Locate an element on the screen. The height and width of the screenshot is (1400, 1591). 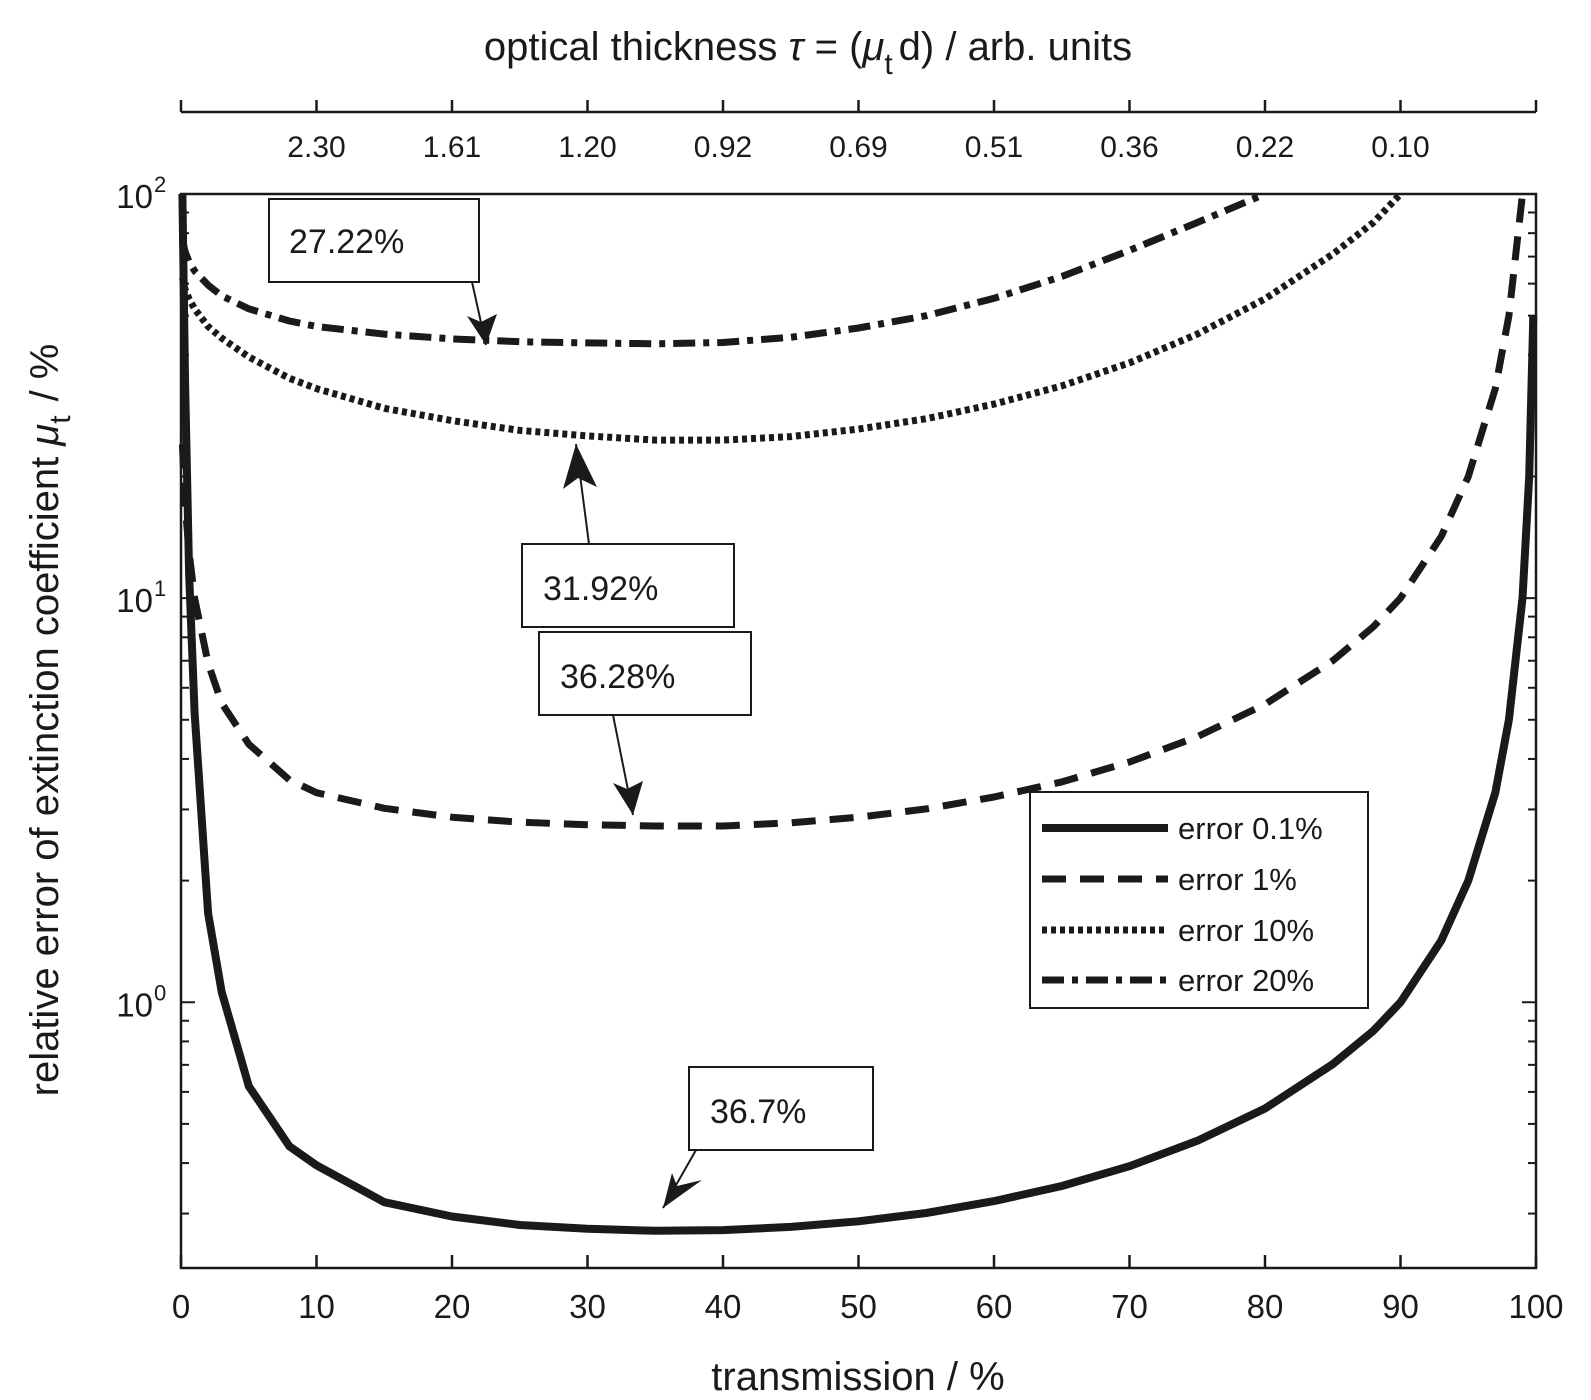
top-axis-title-mu: μ is located at coordinates (872, 47).